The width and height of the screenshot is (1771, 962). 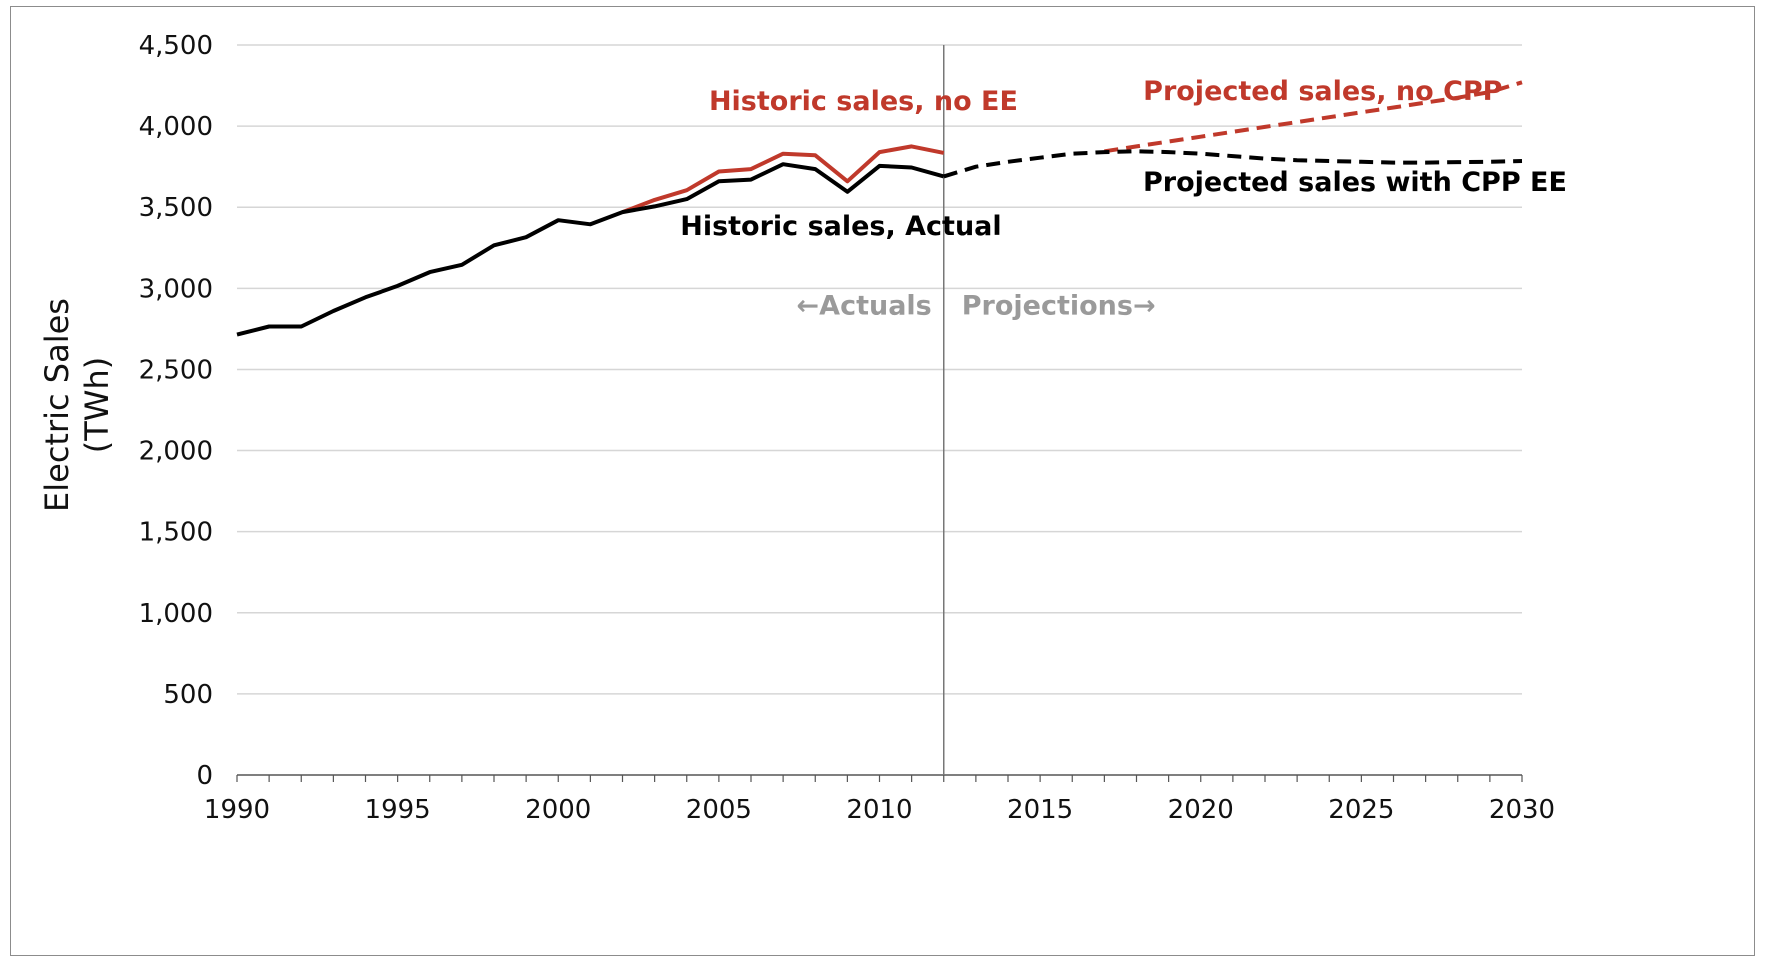 I want to click on x-tick-label: 2015, so click(x=1040, y=810).